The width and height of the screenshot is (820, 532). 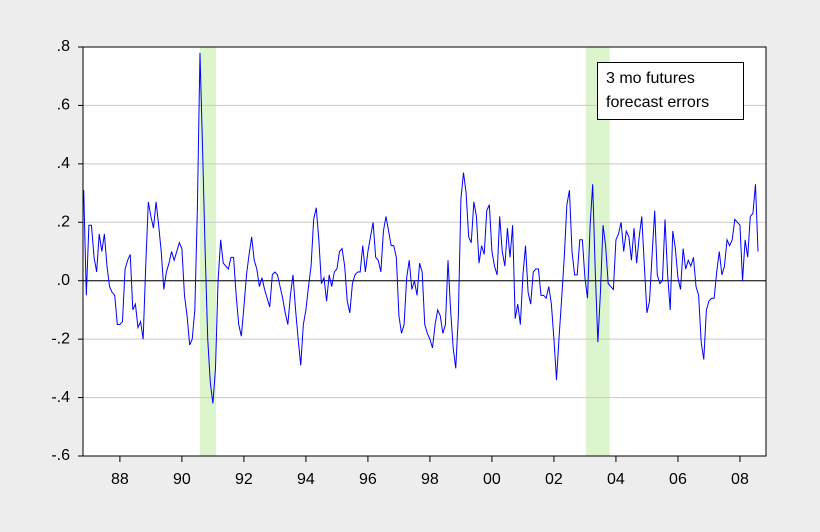 What do you see at coordinates (368, 479) in the screenshot?
I see `x-tick-label: 96` at bounding box center [368, 479].